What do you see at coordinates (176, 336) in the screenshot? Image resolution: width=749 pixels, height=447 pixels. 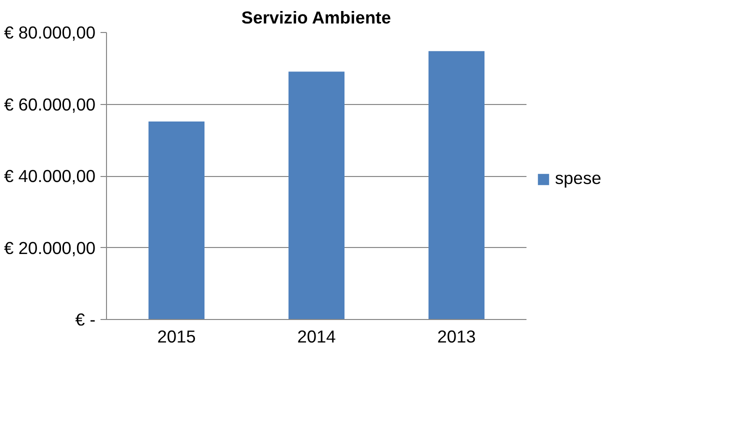 I see `x-tick-label: 2015` at bounding box center [176, 336].